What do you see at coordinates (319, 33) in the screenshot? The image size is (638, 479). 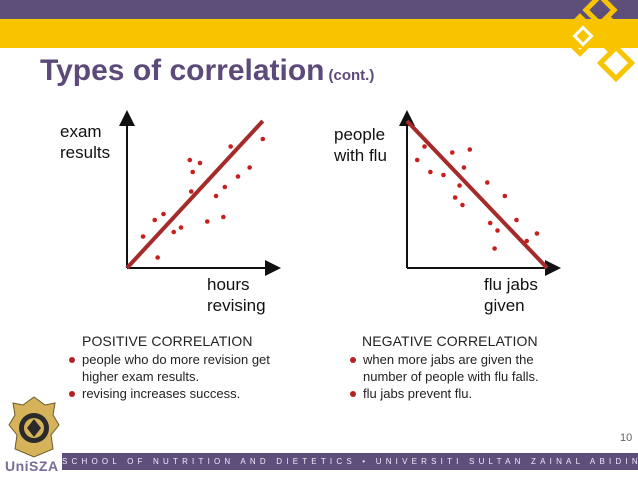 I see `gold-band` at bounding box center [319, 33].